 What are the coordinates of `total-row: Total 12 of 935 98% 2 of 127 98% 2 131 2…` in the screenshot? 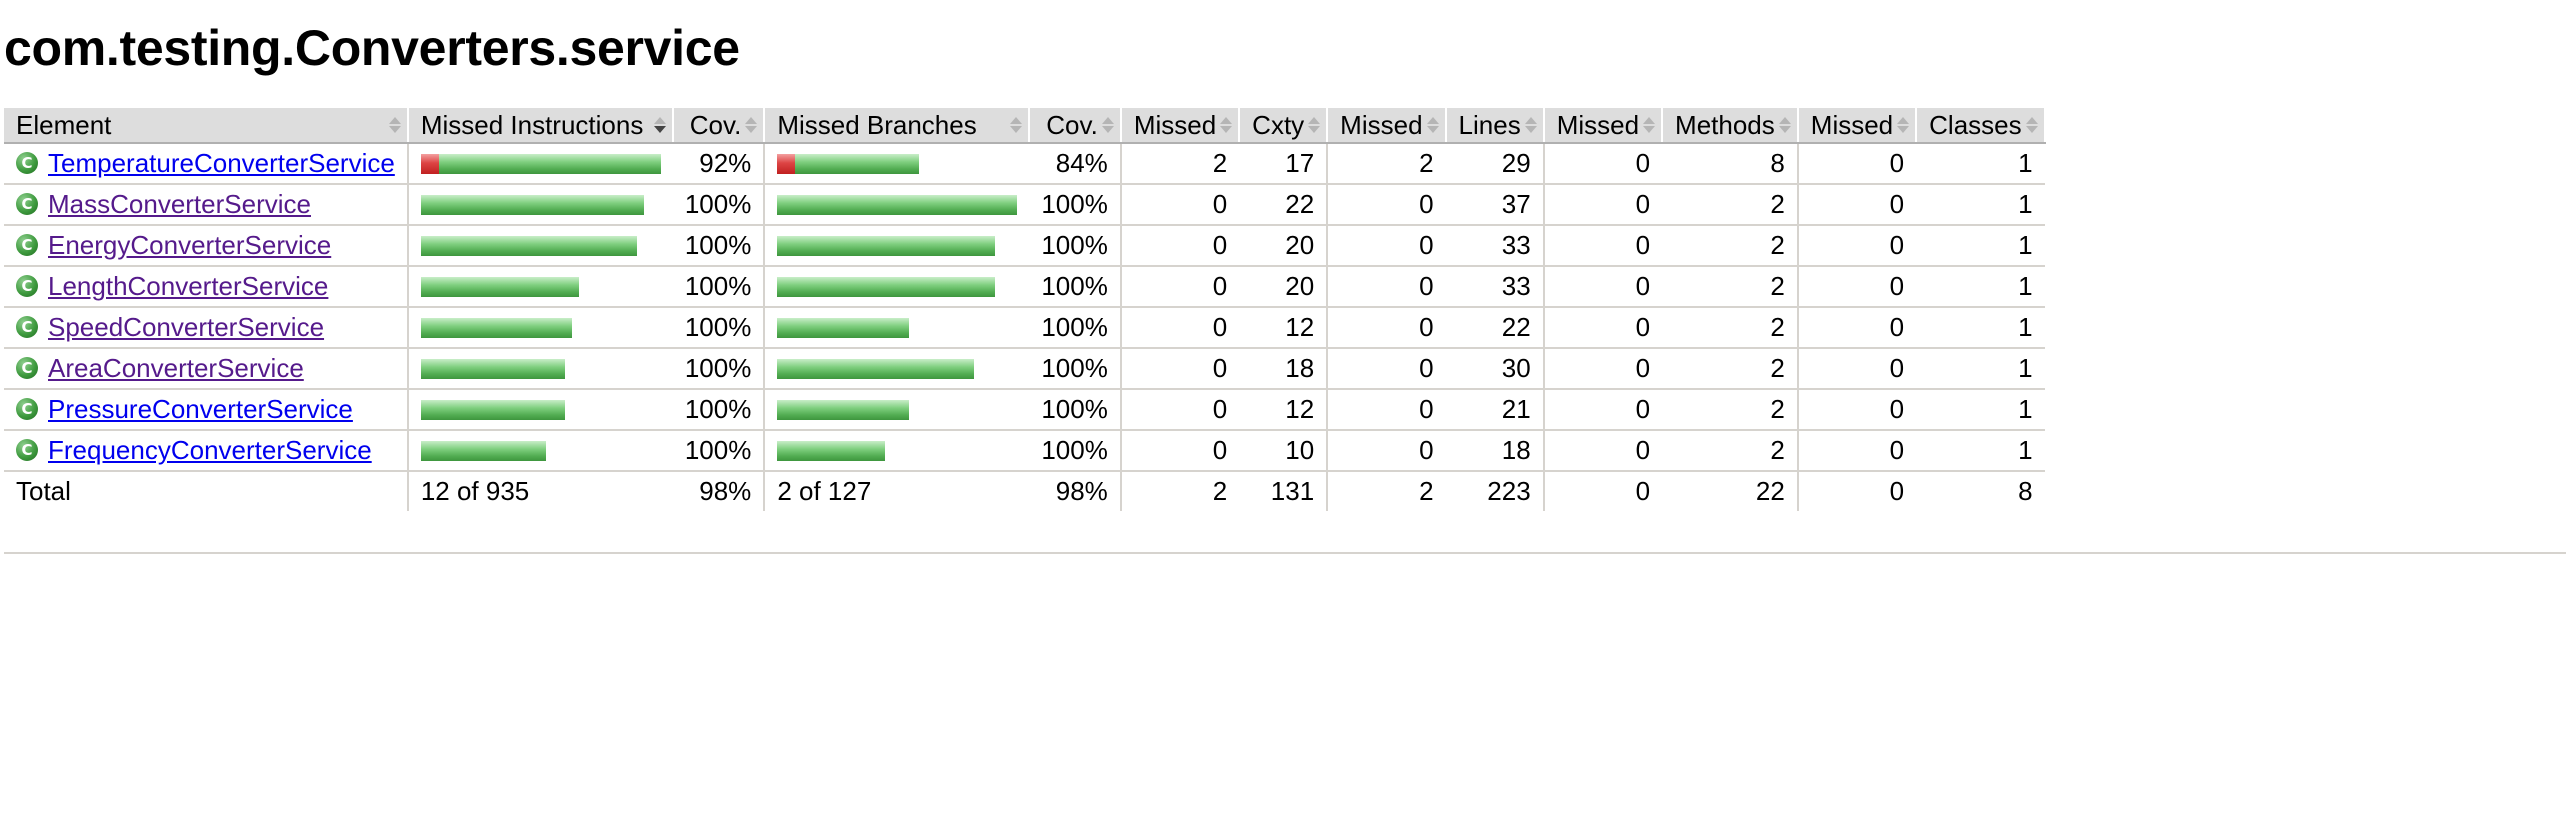 It's located at (1024, 491).